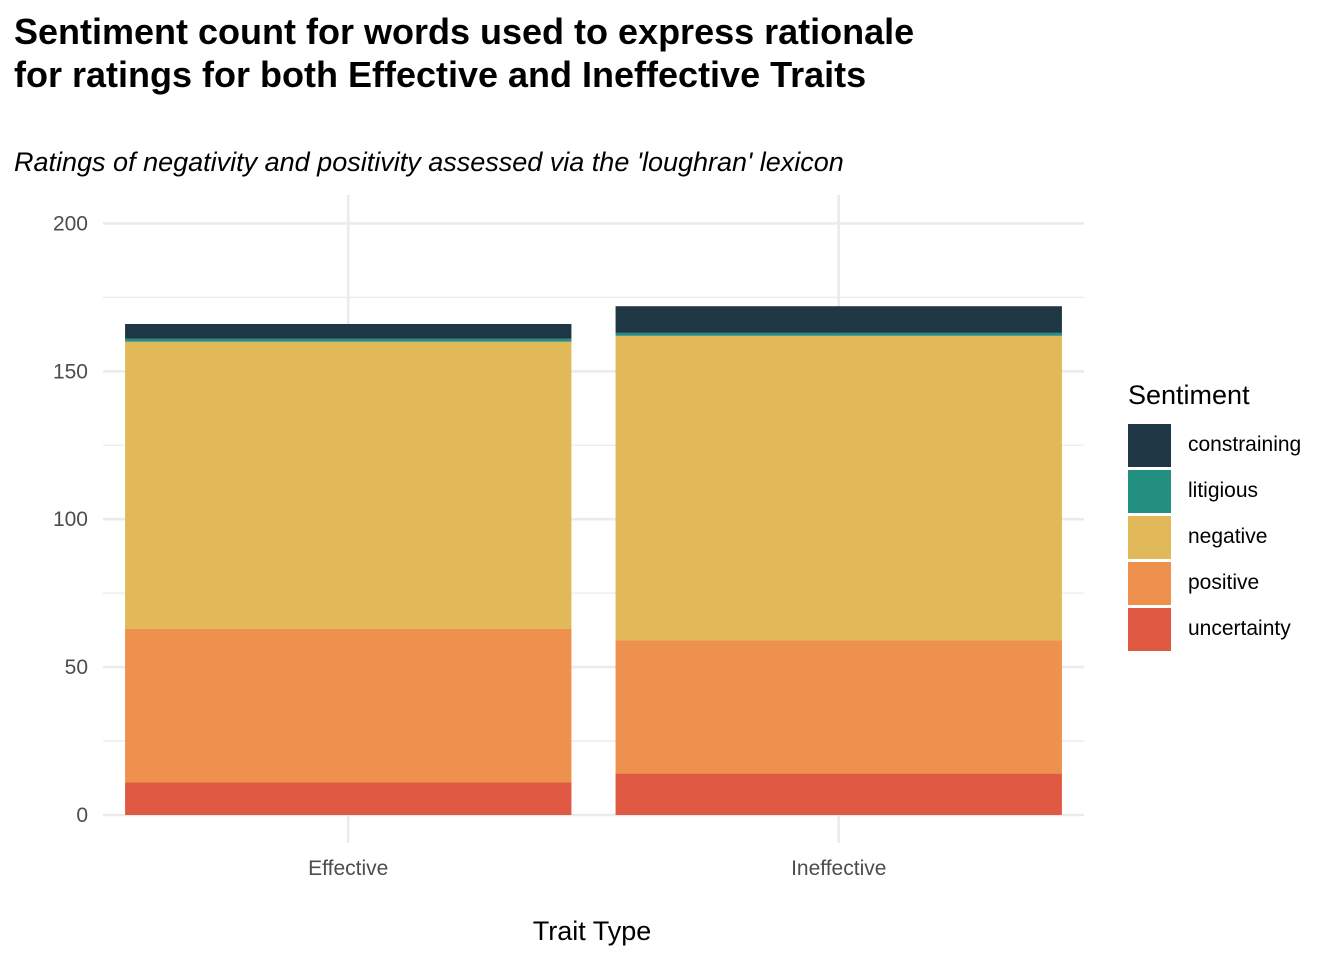  I want to click on legend-item-constraining: constraining, so click(1214, 445).